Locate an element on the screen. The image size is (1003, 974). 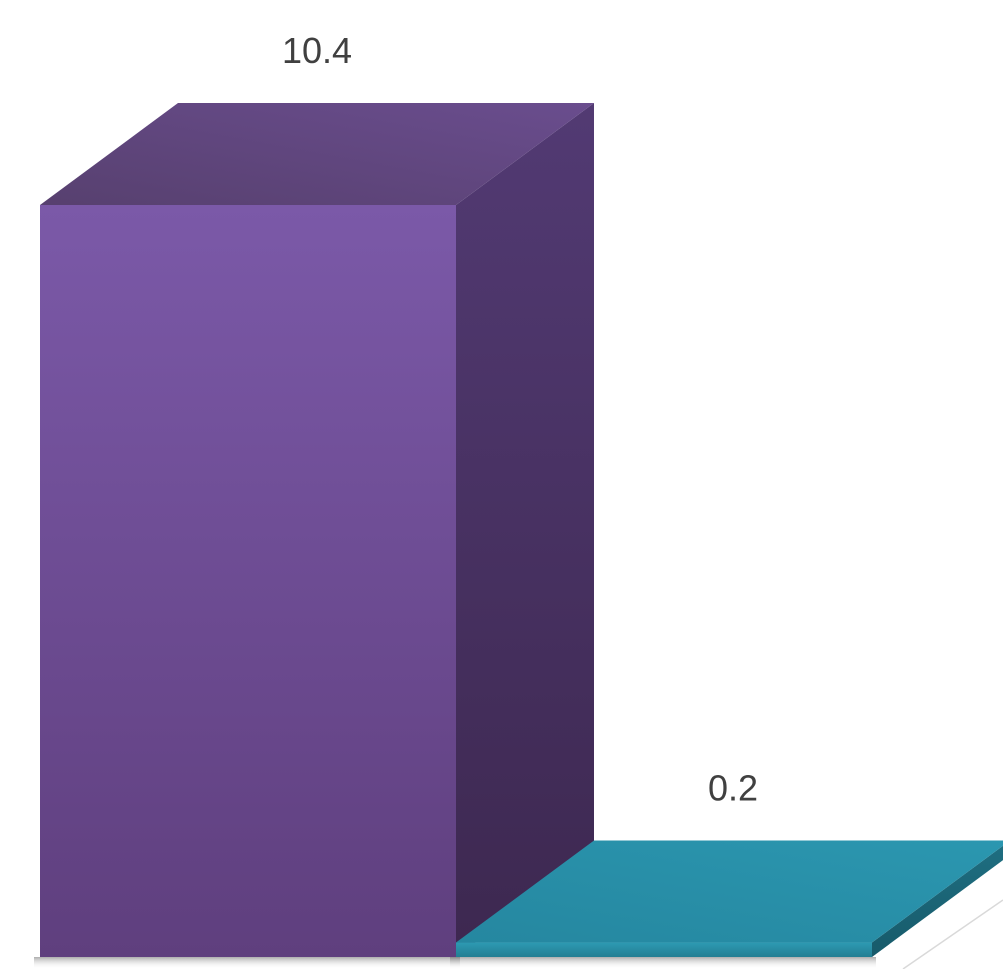
chart-floor is located at coordinates (952, 934).